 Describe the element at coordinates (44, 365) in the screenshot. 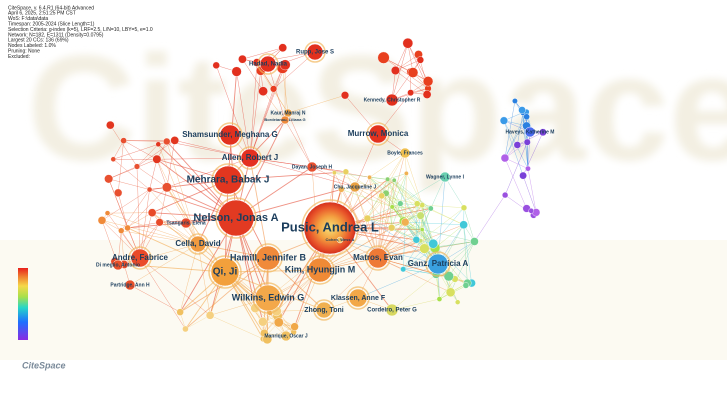

I see `logo: CiteSpace` at that location.